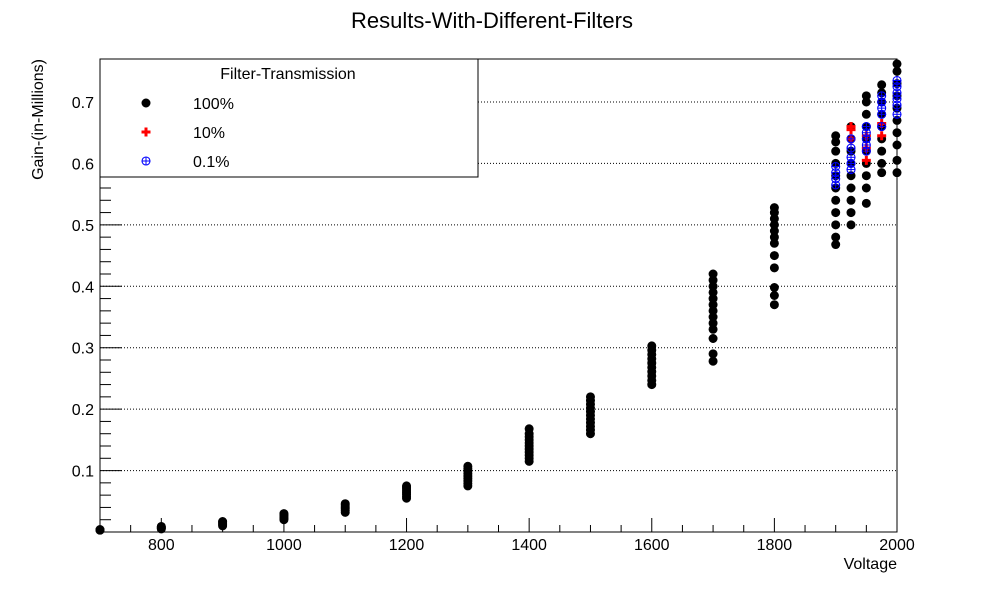  I want to click on x-tick-label: 1800, so click(775, 545).